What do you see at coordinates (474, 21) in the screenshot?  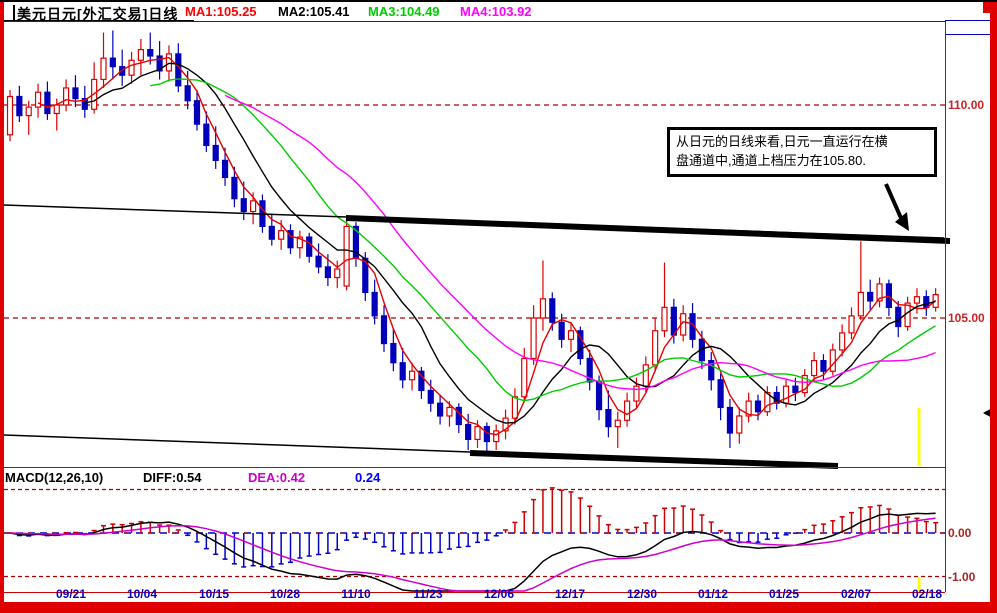 I see `header-separator` at bounding box center [474, 21].